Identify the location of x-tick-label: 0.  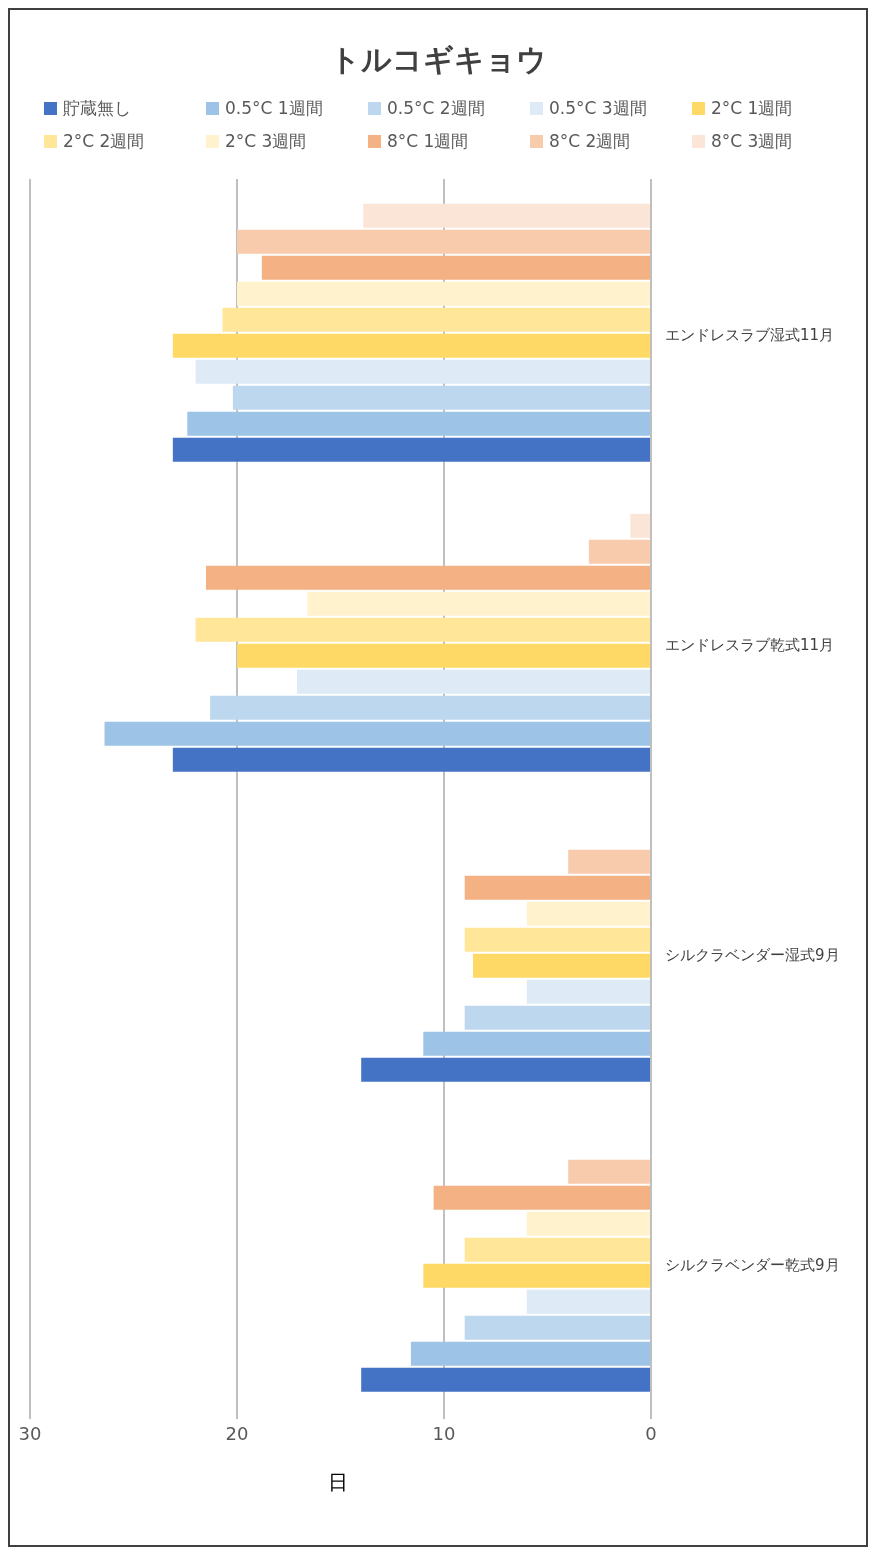
(651, 1433).